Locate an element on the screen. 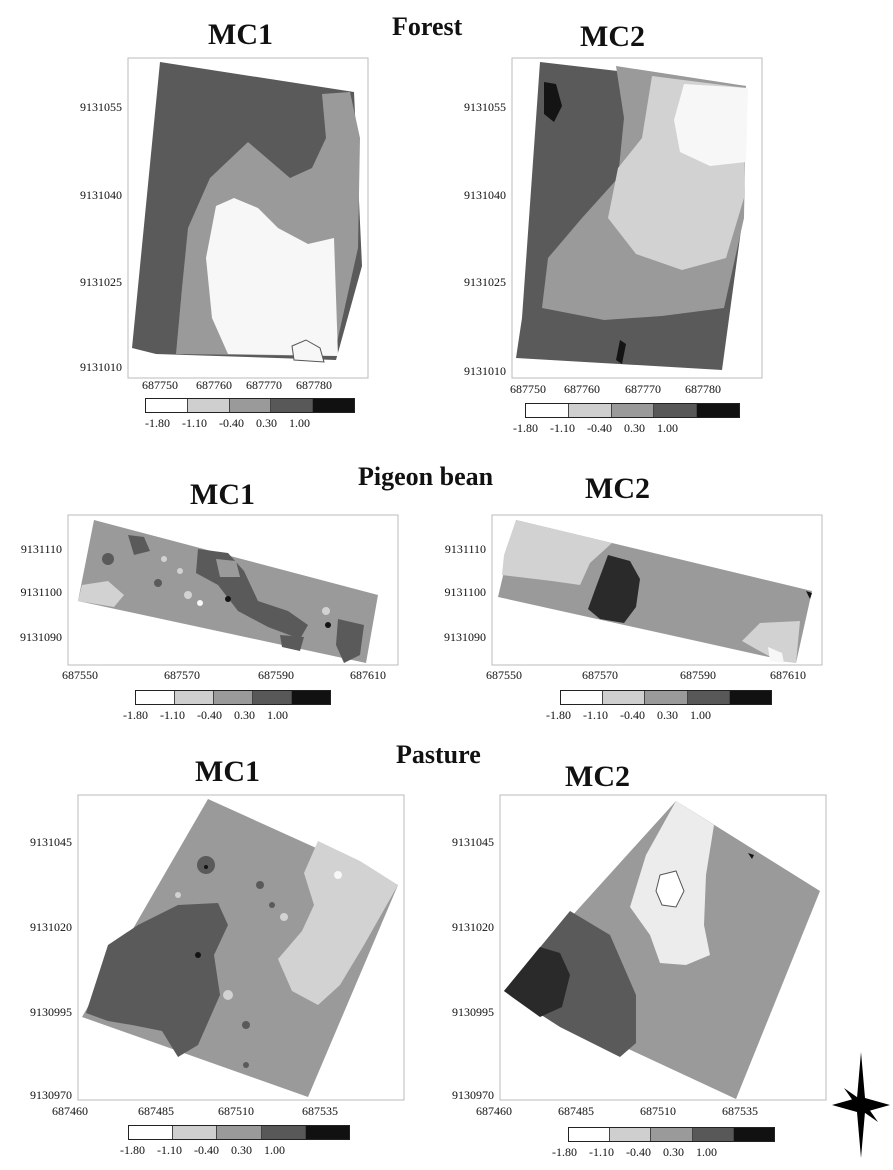  forest-mc2-xtick-3: 687780 is located at coordinates (703, 389).